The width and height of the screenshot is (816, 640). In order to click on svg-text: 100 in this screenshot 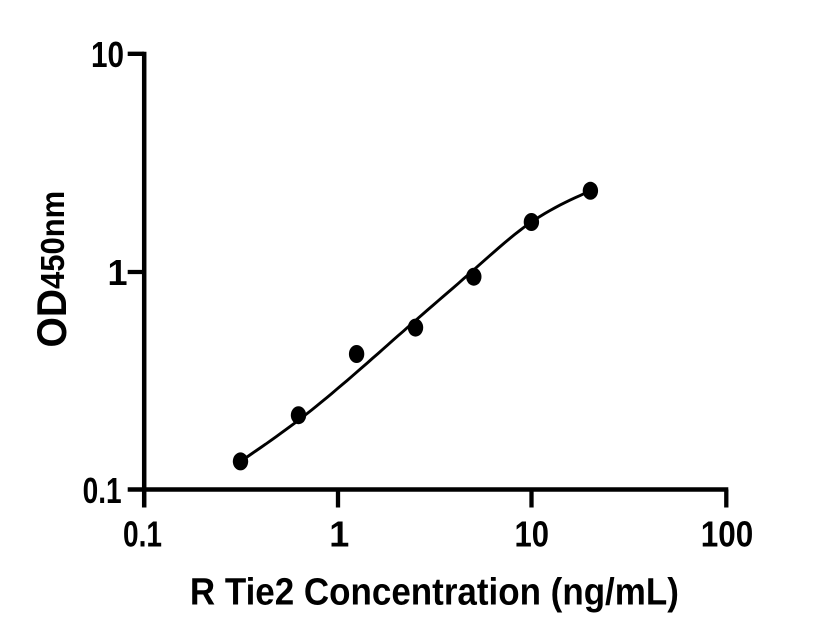, I will do `click(727, 534)`.